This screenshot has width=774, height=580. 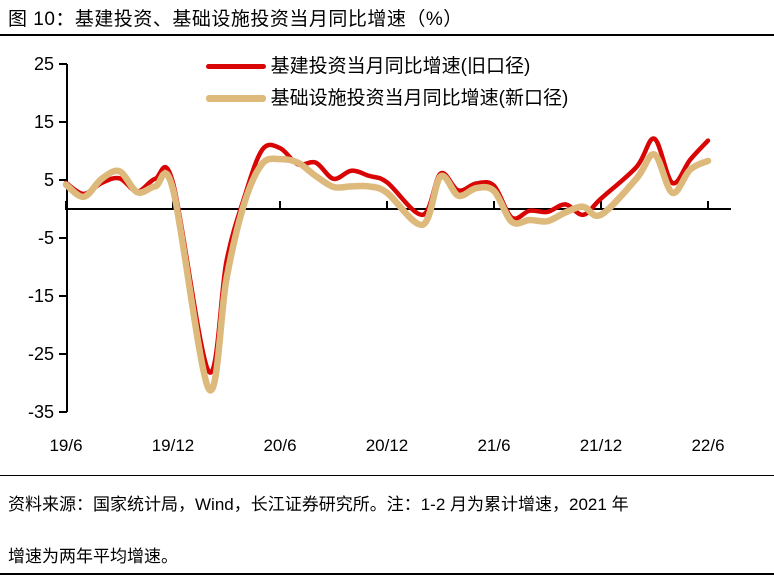 I want to click on y-tick-label: -5, so click(x=46, y=238).